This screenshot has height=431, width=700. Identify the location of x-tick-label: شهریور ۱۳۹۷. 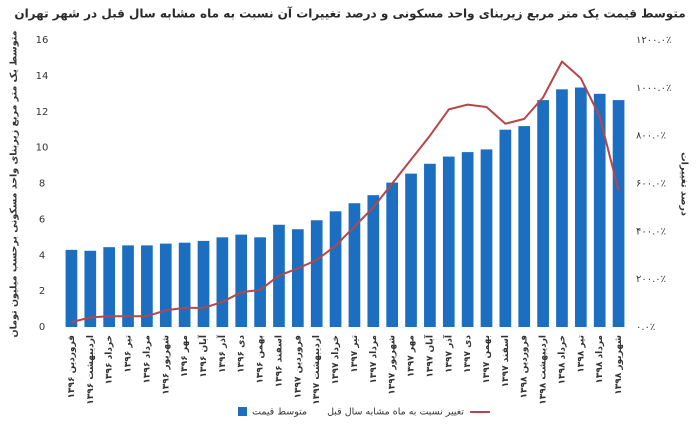
(393, 365).